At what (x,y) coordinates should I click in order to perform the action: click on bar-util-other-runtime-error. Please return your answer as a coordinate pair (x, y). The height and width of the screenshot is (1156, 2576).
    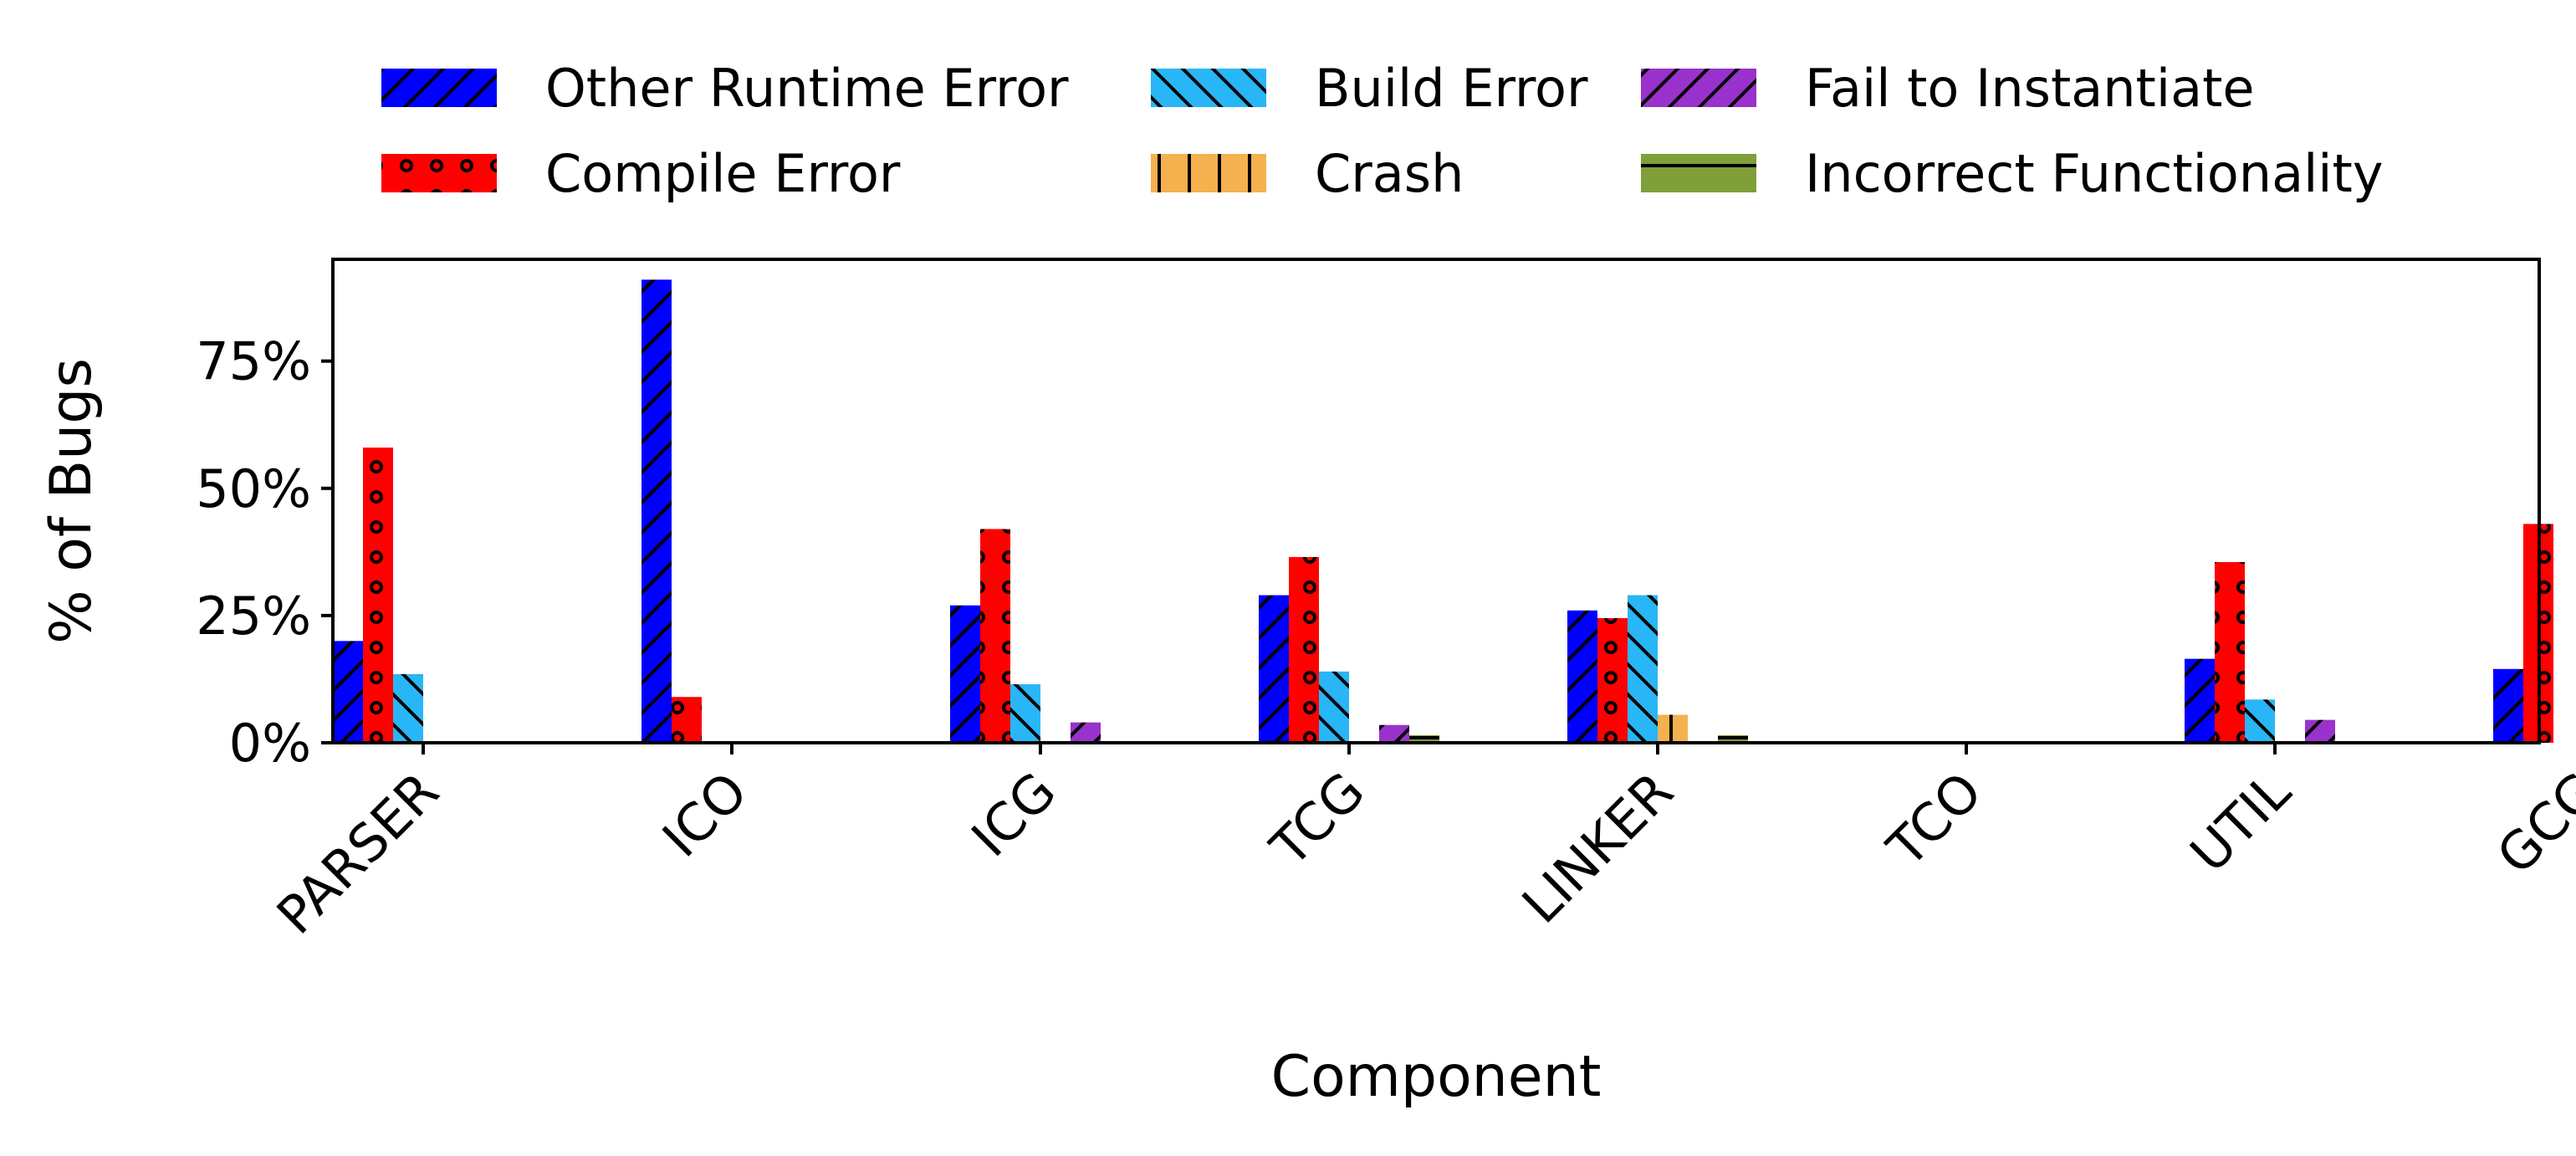
    Looking at the image, I should click on (2200, 700).